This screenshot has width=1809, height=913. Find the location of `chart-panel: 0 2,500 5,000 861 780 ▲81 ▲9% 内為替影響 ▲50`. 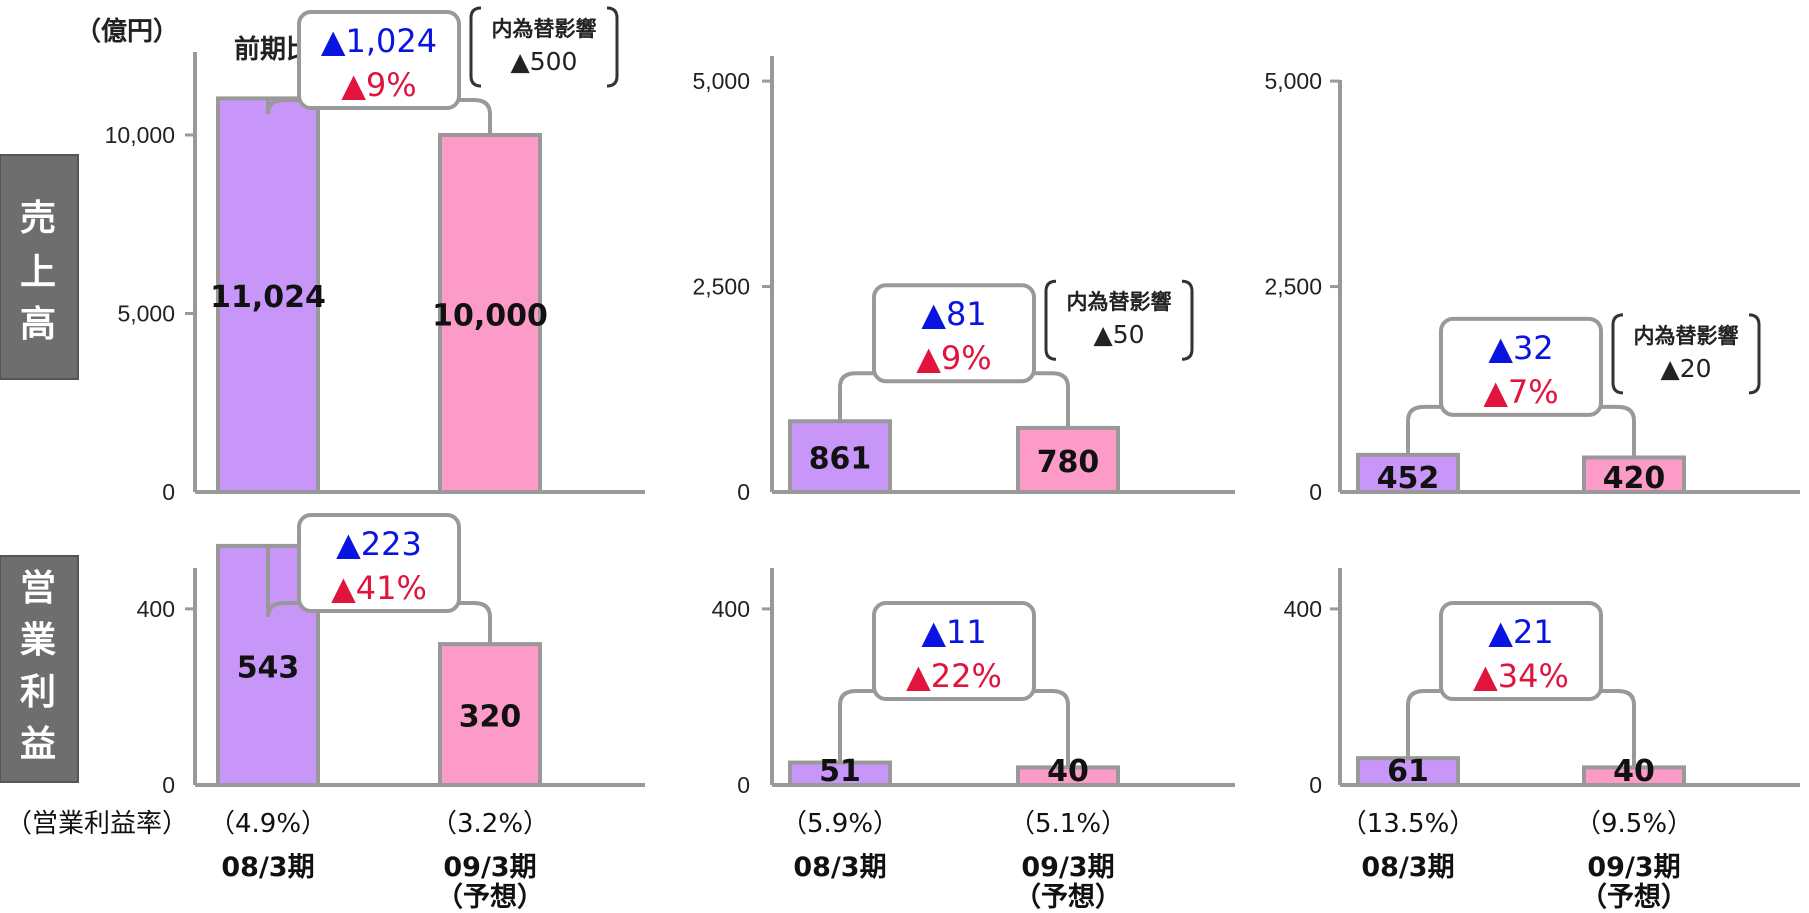

chart-panel: 0 2,500 5,000 861 780 ▲81 ▲9% 内為替影響 ▲50 is located at coordinates (963, 280).